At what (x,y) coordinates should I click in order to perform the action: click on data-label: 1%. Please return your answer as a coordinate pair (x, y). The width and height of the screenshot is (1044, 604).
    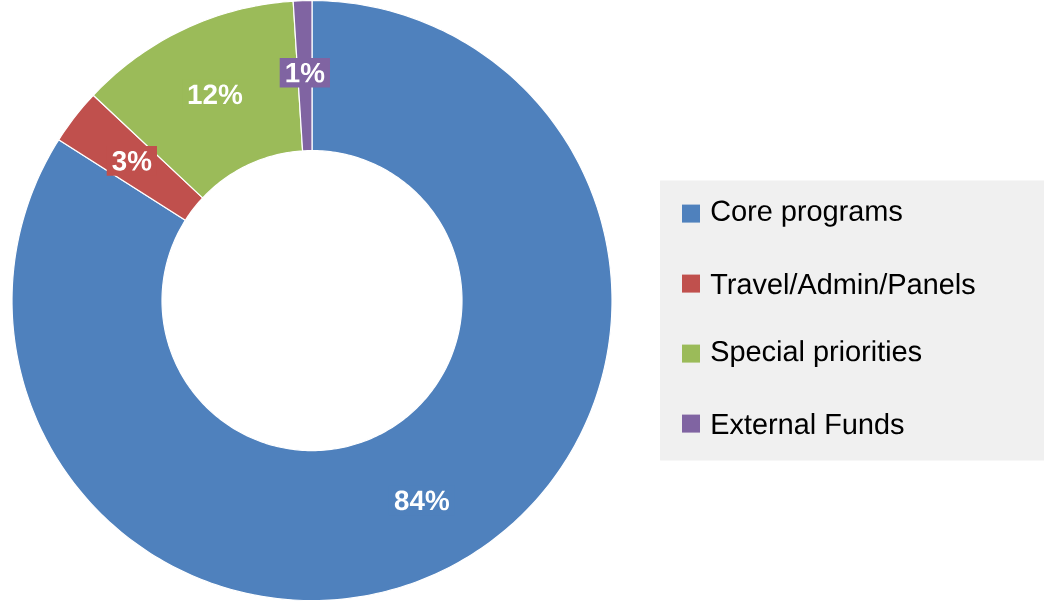
    Looking at the image, I should click on (305, 73).